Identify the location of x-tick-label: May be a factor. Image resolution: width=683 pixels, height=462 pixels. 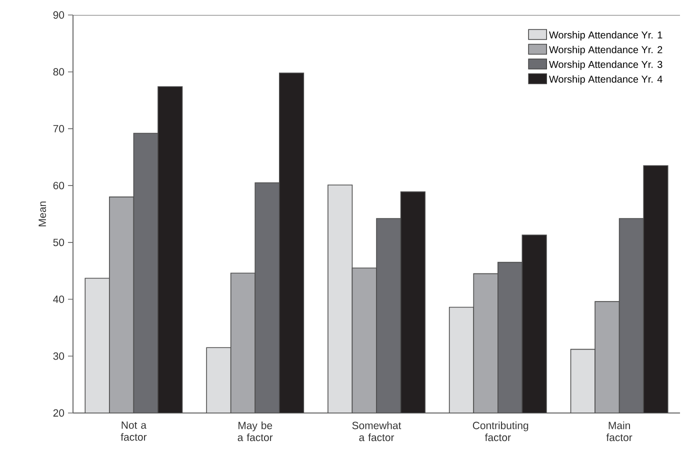
(255, 432).